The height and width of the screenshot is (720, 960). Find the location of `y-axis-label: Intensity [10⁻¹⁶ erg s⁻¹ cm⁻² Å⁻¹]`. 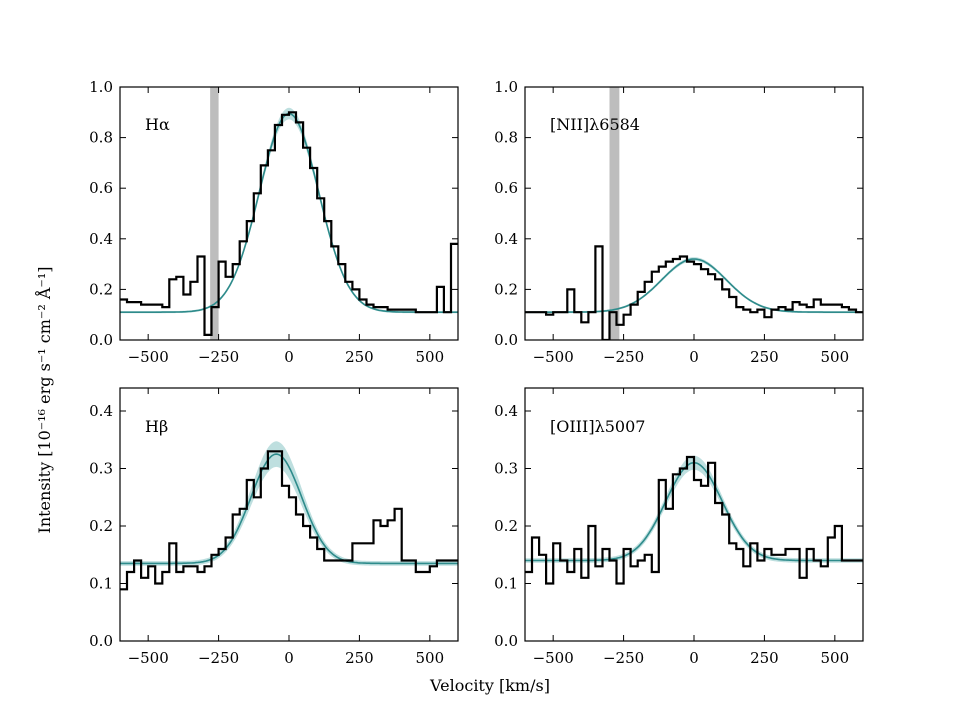

y-axis-label: Intensity [10⁻¹⁶ erg s⁻¹ cm⁻² Å⁻¹] is located at coordinates (44, 399).